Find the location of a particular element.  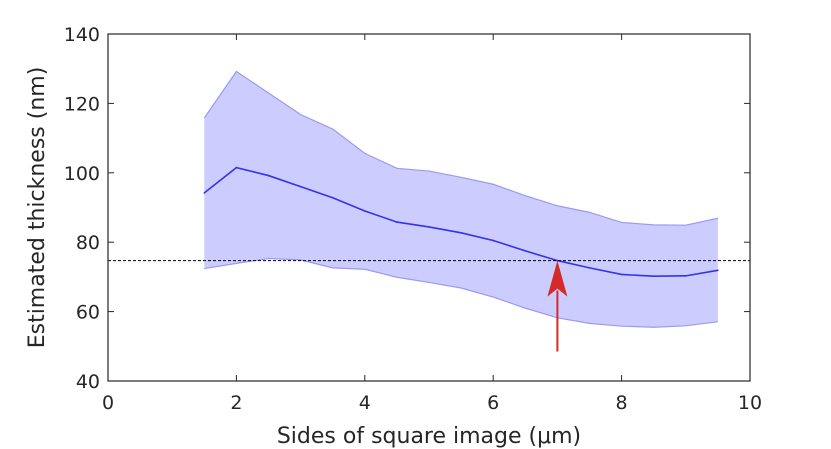

y-tick-label: 100 is located at coordinates (82, 174).